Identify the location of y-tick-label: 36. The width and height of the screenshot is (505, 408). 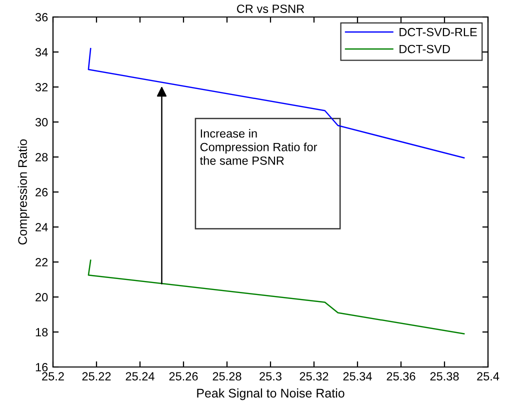
(41, 17).